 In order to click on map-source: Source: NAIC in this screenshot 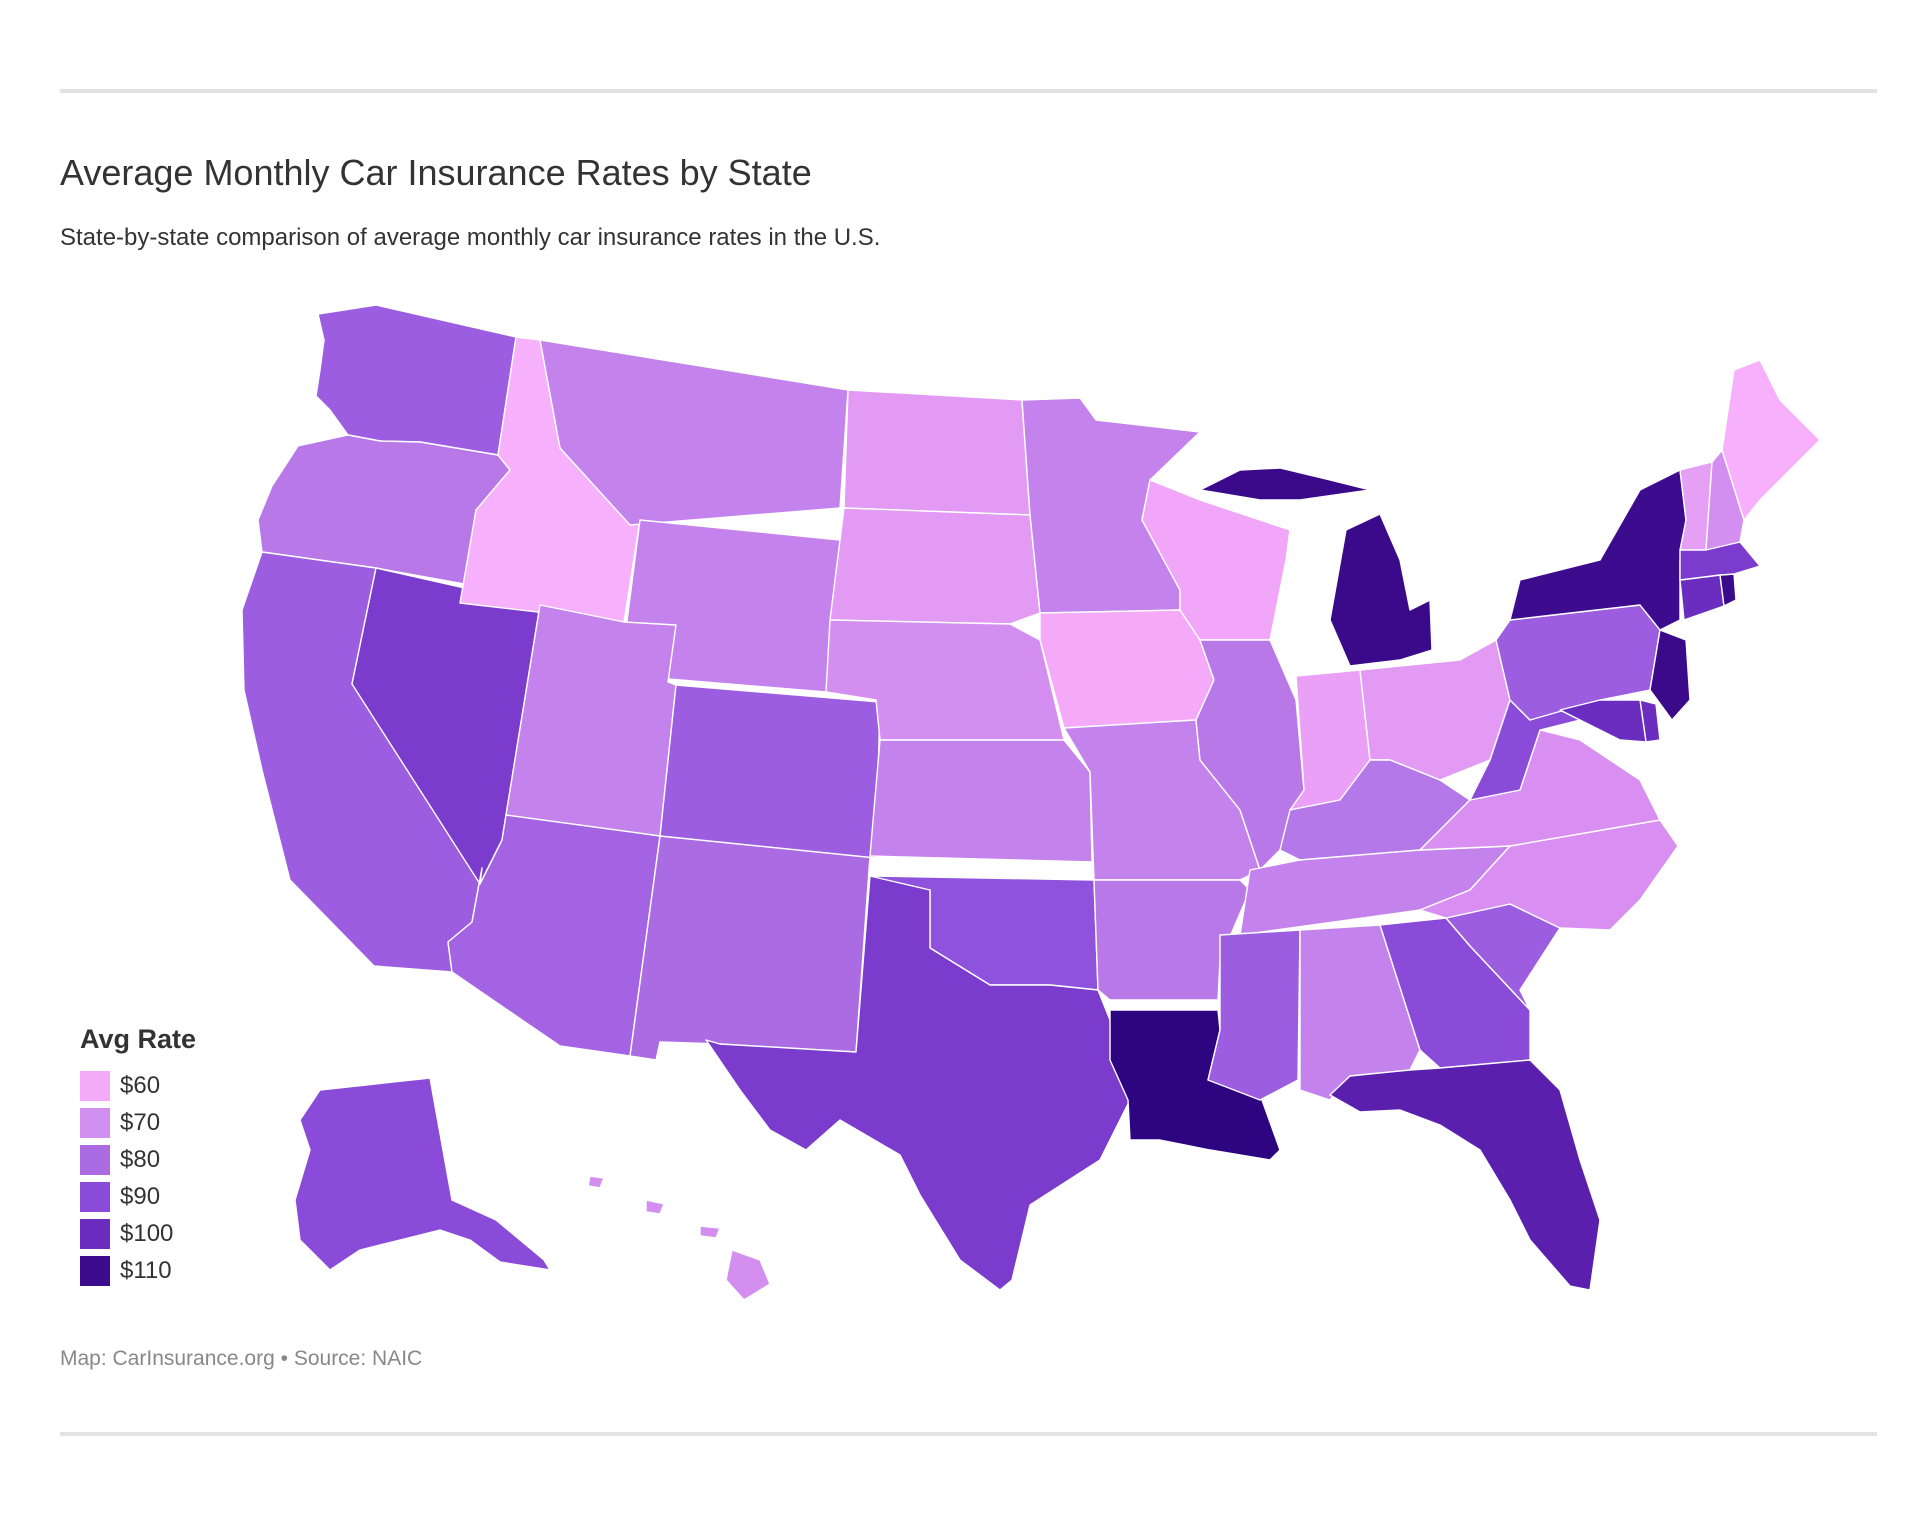, I will do `click(358, 1358)`.